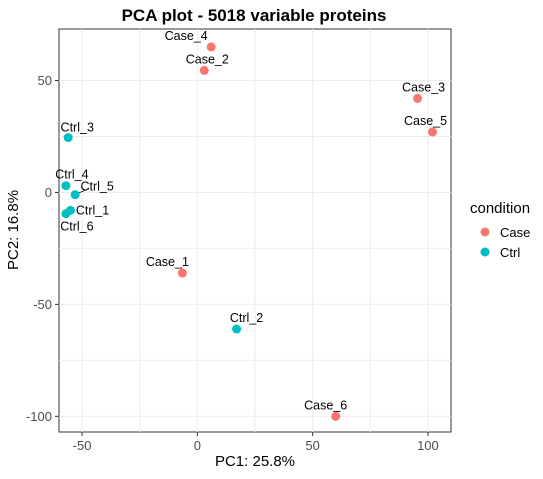 The width and height of the screenshot is (543, 479). Describe the element at coordinates (82, 445) in the screenshot. I see `x-tick-label: -50` at that location.